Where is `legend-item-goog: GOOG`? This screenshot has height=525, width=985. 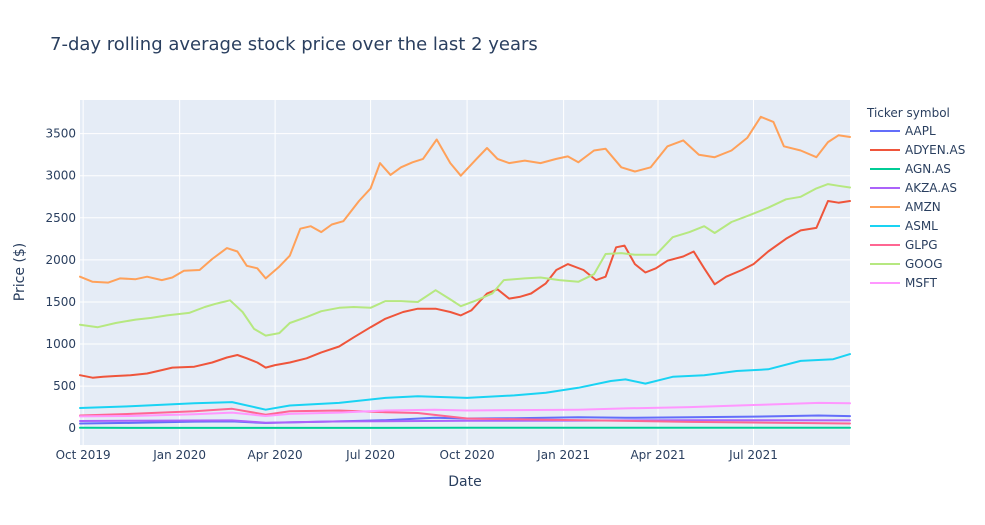
legend-item-goog: GOOG is located at coordinates (906, 264).